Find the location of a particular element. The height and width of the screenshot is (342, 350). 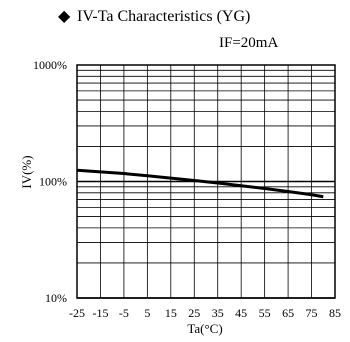

y-tick-labels: 10% 100% 1000% is located at coordinates (50, 181).